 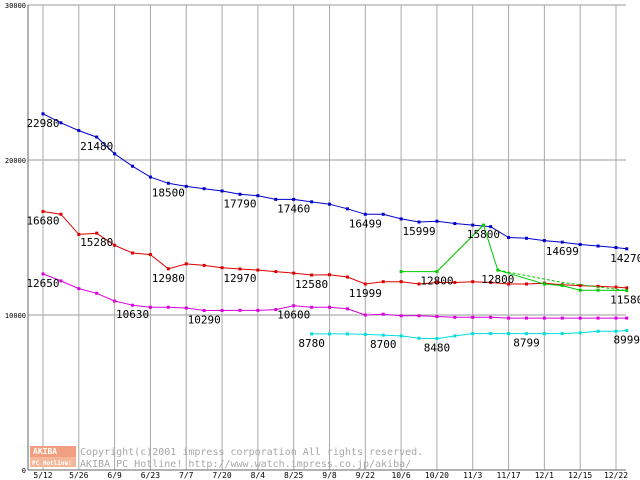 What do you see at coordinates (526, 343) in the screenshot?
I see `data-label: 8799` at bounding box center [526, 343].